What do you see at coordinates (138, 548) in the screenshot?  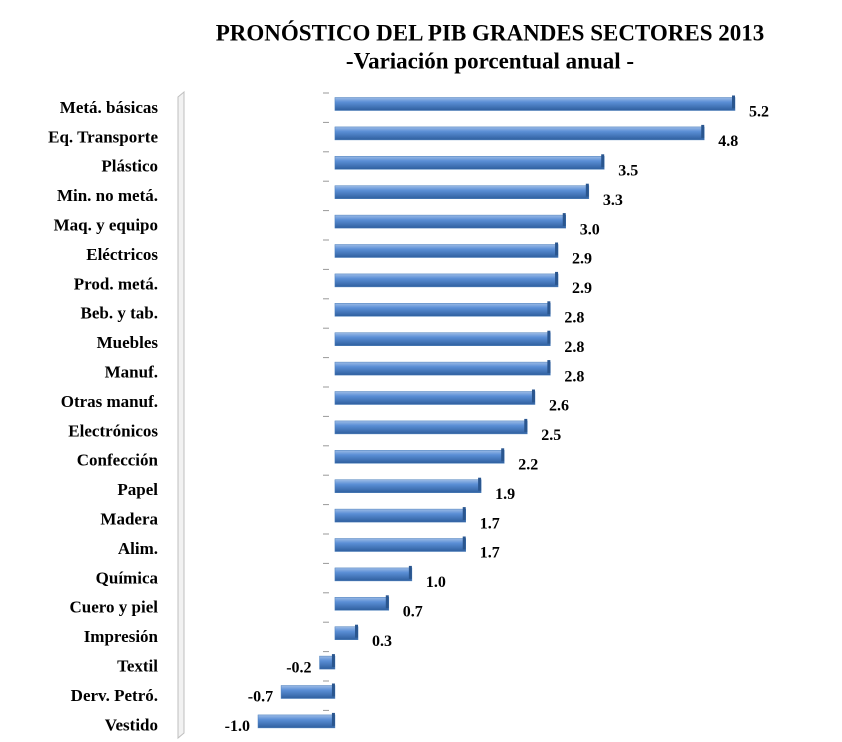 I see `y-tick-label: Alim.` at bounding box center [138, 548].